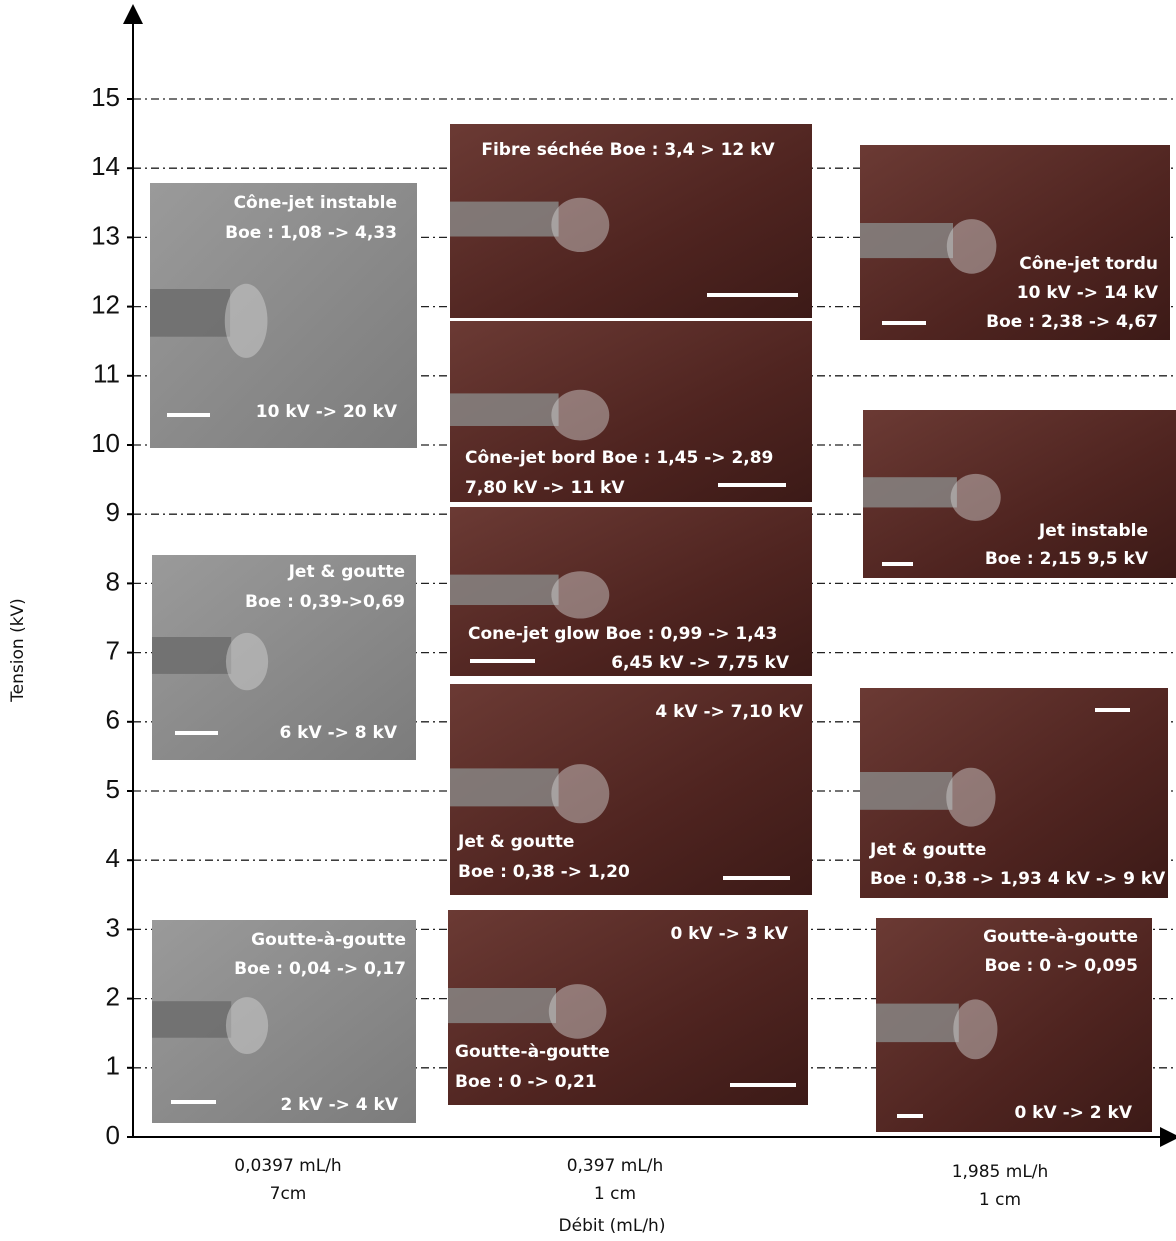 The width and height of the screenshot is (1176, 1241). I want to click on panel-label: Fibre séchée Boe : 3,4 > 12 kV, so click(628, 150).